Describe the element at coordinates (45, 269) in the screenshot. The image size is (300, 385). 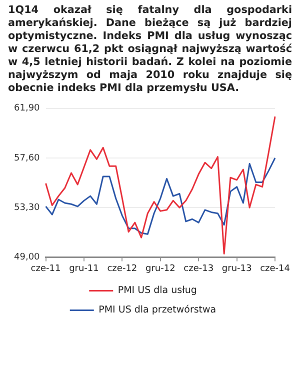
I see `x-tick-label: cze-11` at that location.